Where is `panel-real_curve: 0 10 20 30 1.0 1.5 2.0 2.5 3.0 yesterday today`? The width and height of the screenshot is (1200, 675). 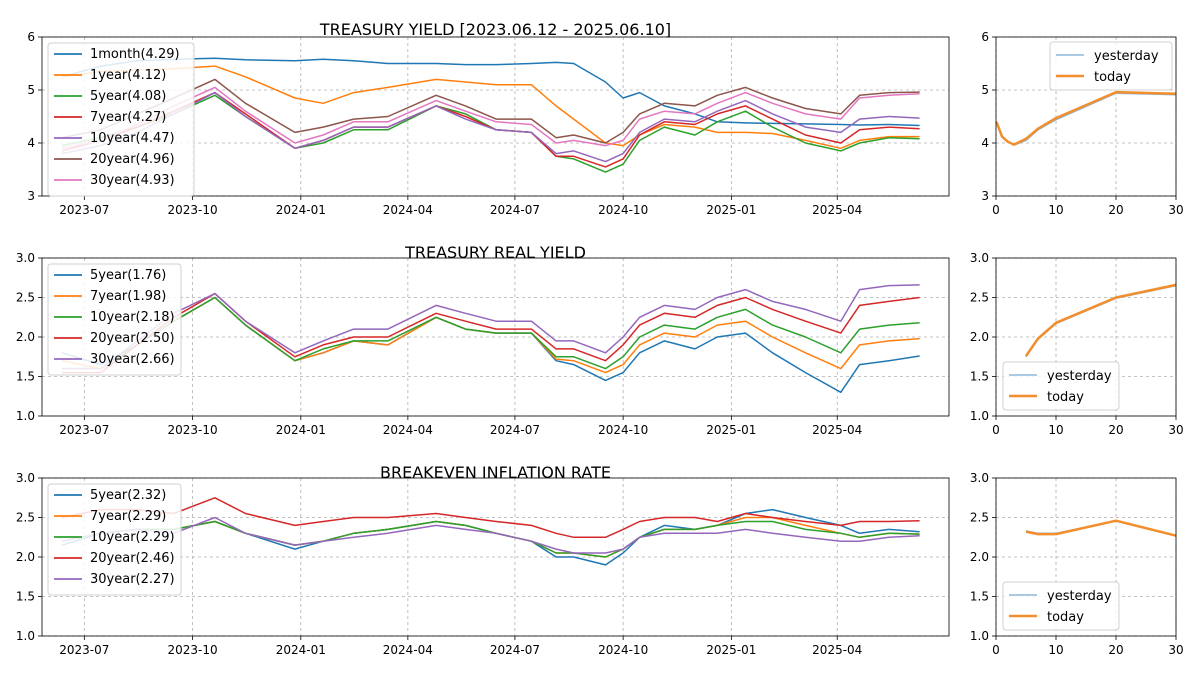 panel-real_curve: 0 10 20 30 1.0 1.5 2.0 2.5 3.0 yesterday today is located at coordinates (1077, 344).